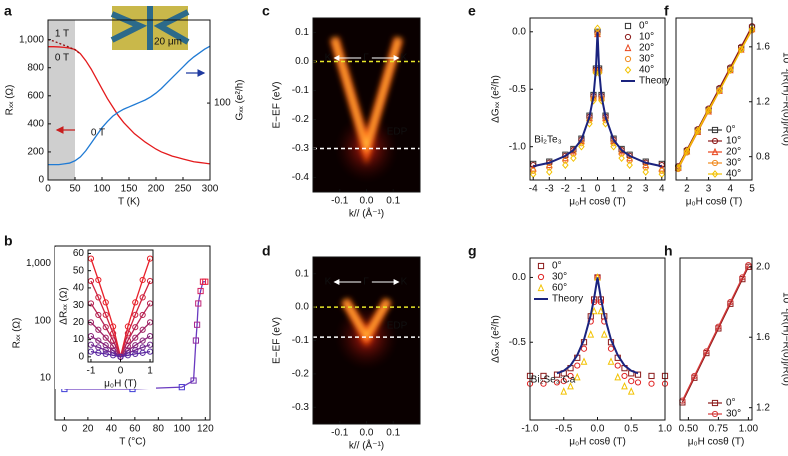 This screenshot has width=788, height=456. I want to click on device-pattern, so click(150, 28).